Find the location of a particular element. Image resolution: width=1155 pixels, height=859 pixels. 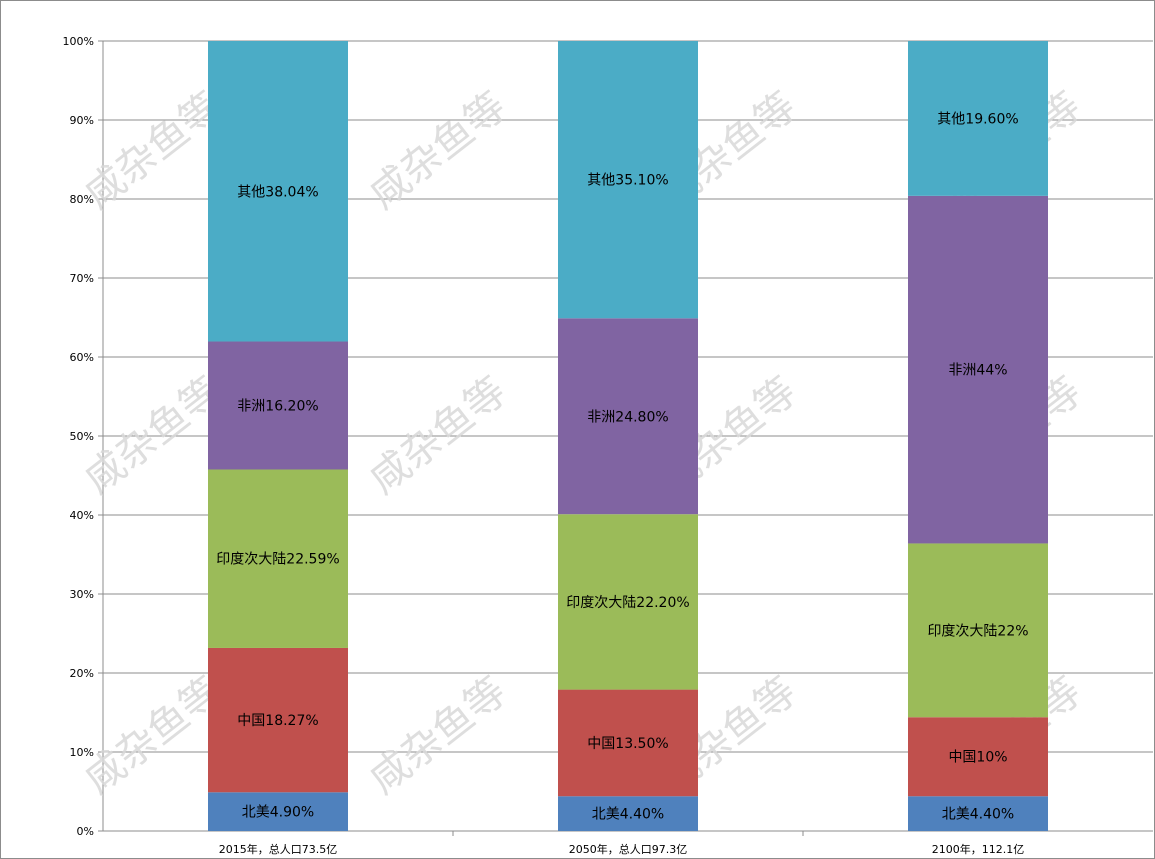

y-tick-label: 10% is located at coordinates (82, 752).